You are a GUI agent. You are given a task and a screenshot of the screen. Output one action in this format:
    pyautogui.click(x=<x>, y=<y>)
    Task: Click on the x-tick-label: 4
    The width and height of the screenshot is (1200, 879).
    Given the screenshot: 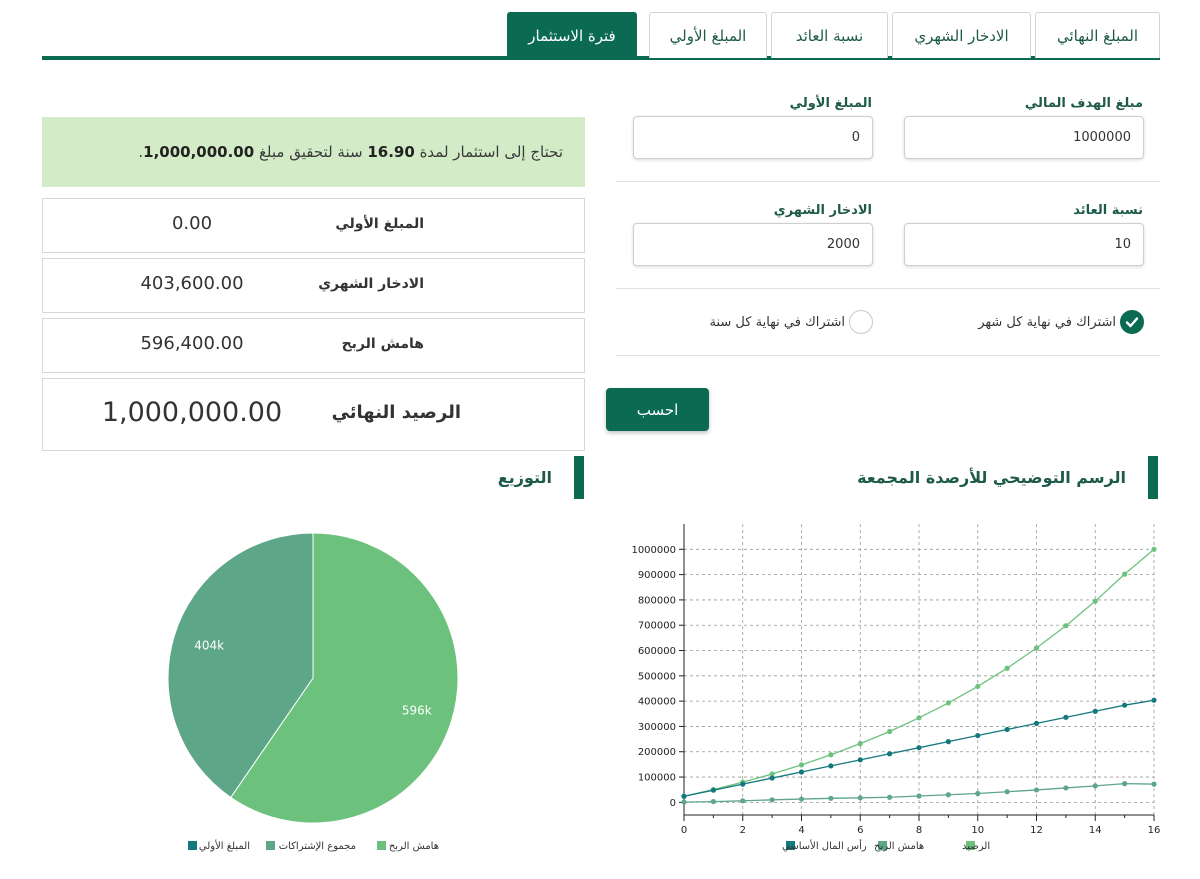 What is the action you would take?
    pyautogui.click(x=801, y=830)
    